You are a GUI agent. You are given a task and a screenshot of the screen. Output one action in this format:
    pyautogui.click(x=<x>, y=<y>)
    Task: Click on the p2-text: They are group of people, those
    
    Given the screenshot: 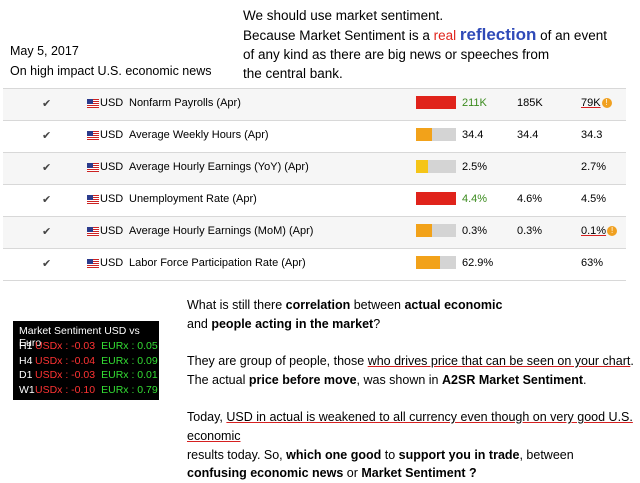 What is the action you would take?
    pyautogui.click(x=277, y=361)
    